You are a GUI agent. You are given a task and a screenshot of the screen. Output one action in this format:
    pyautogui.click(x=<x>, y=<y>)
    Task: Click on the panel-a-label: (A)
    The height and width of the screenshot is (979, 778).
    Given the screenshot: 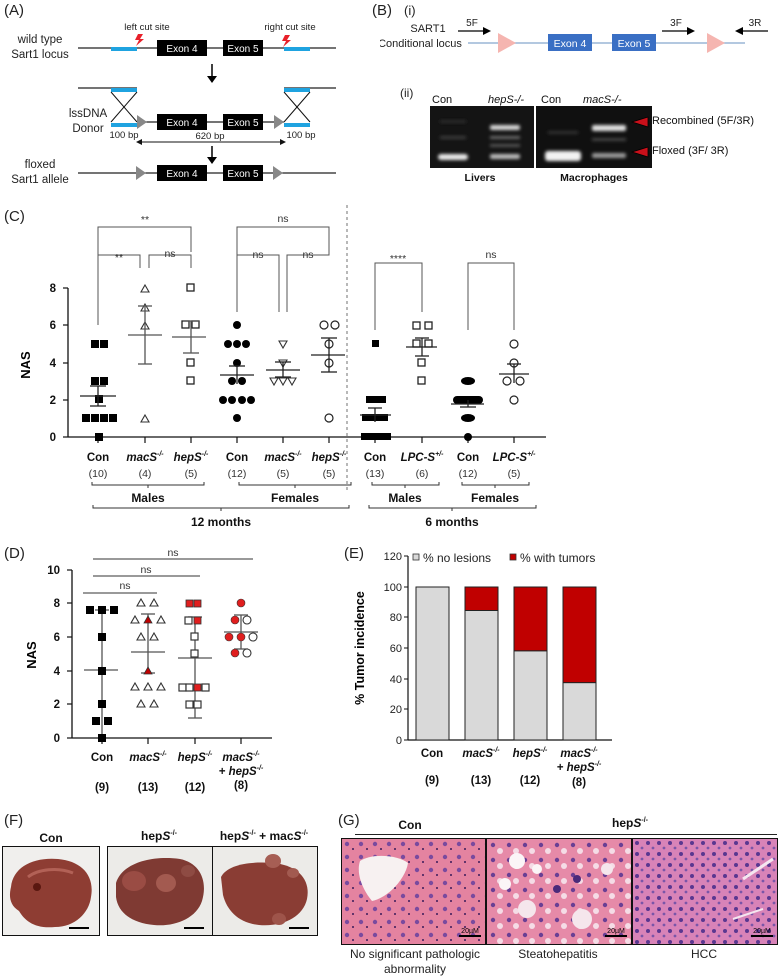 What is the action you would take?
    pyautogui.click(x=14, y=10)
    